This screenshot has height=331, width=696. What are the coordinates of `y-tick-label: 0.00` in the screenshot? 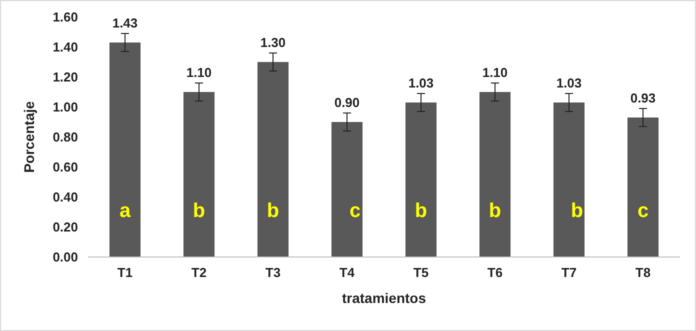 It's located at (65, 257).